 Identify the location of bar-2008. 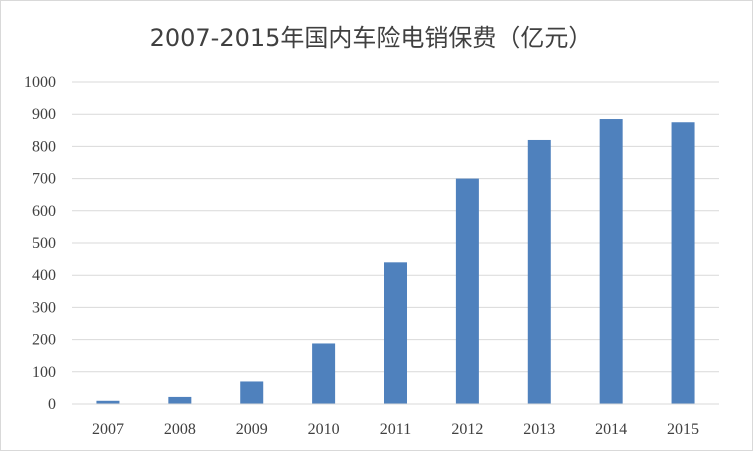
(180, 400).